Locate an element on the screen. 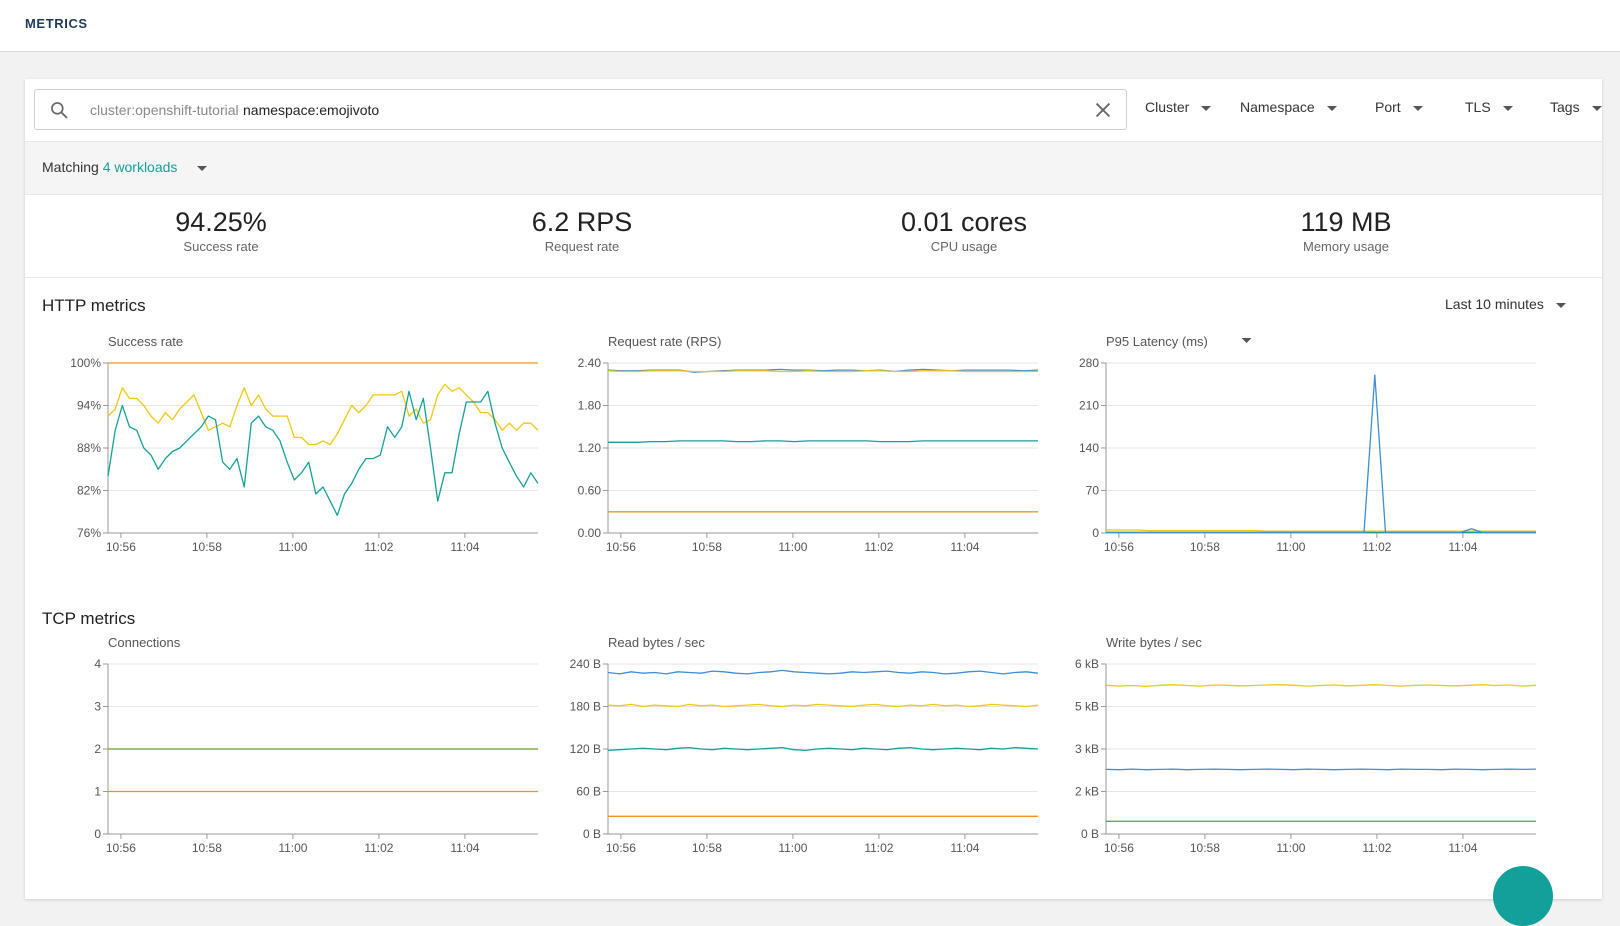  stat-label: Request rate is located at coordinates (582, 246).